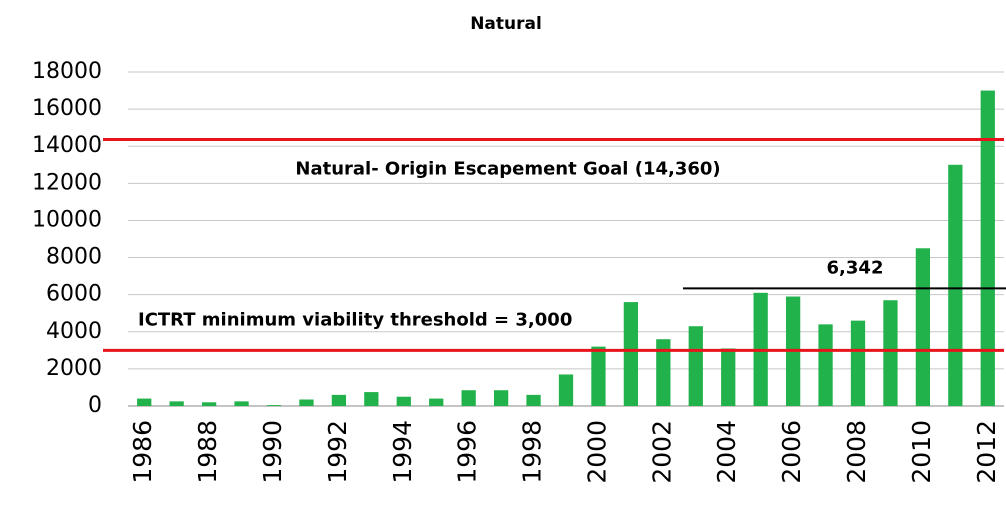 The height and width of the screenshot is (514, 1006). What do you see at coordinates (74, 257) in the screenshot?
I see `y-tick-label: 8000` at bounding box center [74, 257].